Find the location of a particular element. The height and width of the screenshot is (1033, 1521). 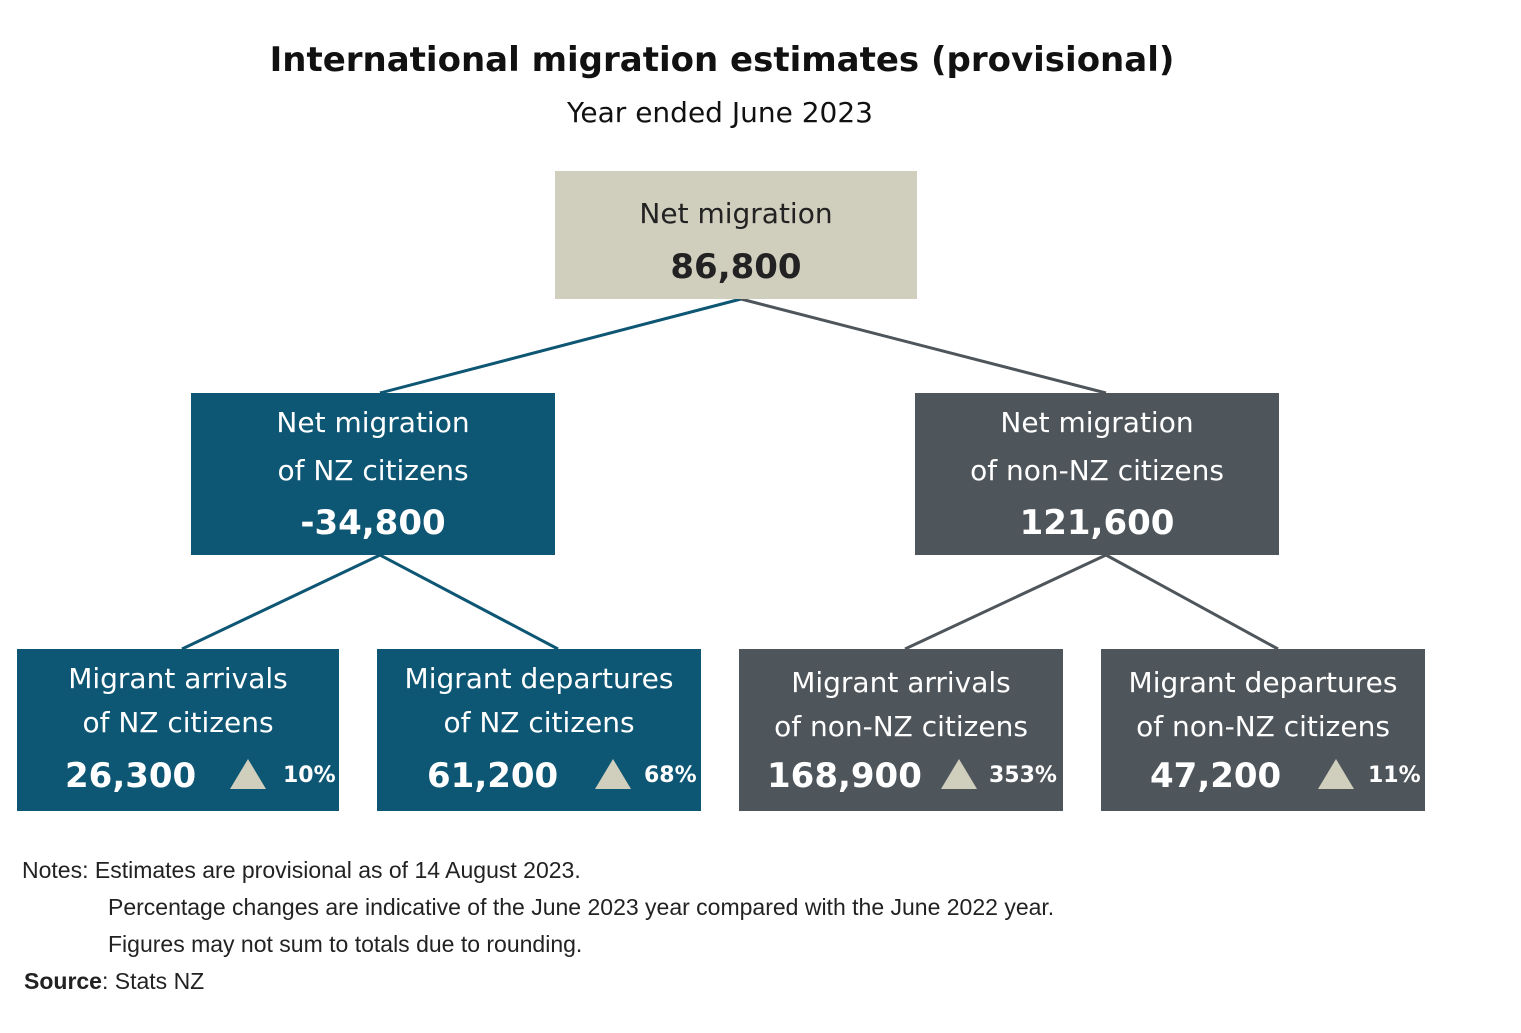

non-nz-arrivals-value: 168,900 is located at coordinates (844, 776).